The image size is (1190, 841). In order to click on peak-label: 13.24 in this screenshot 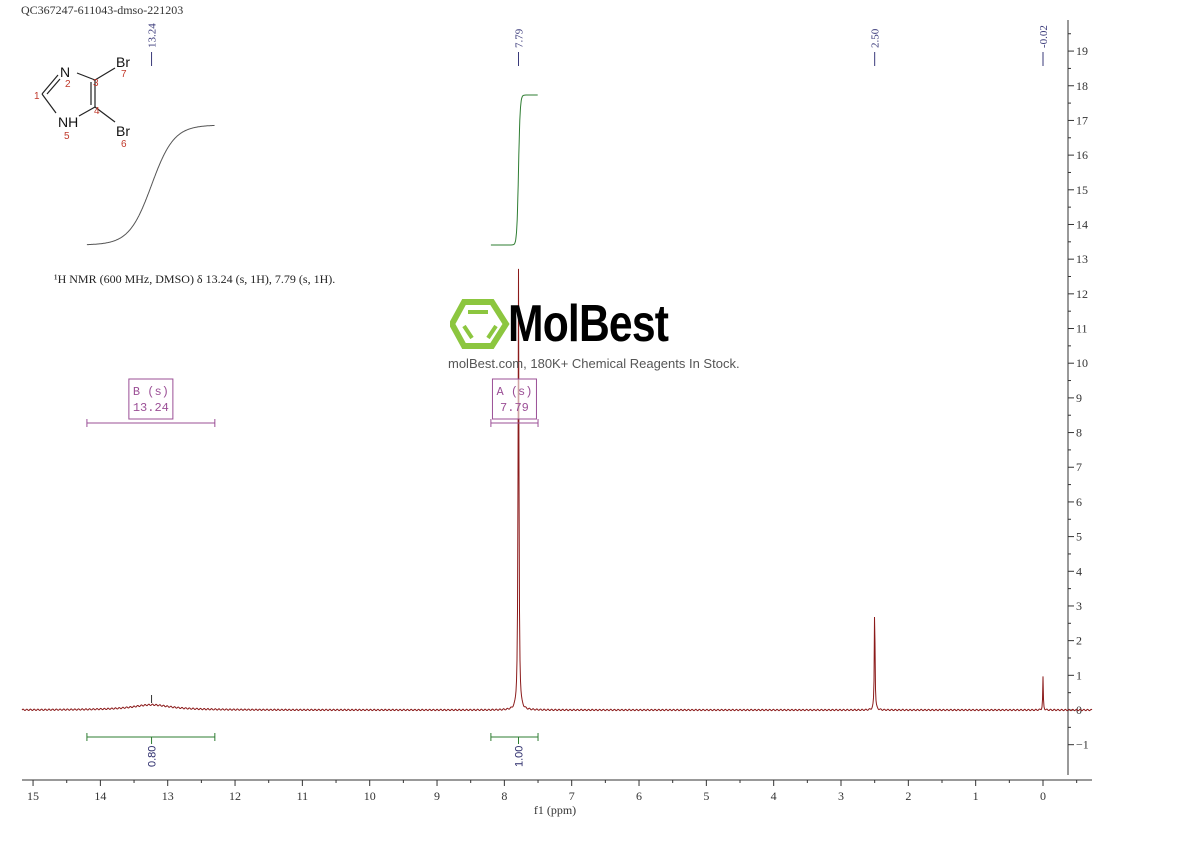, I will do `click(153, 35)`.